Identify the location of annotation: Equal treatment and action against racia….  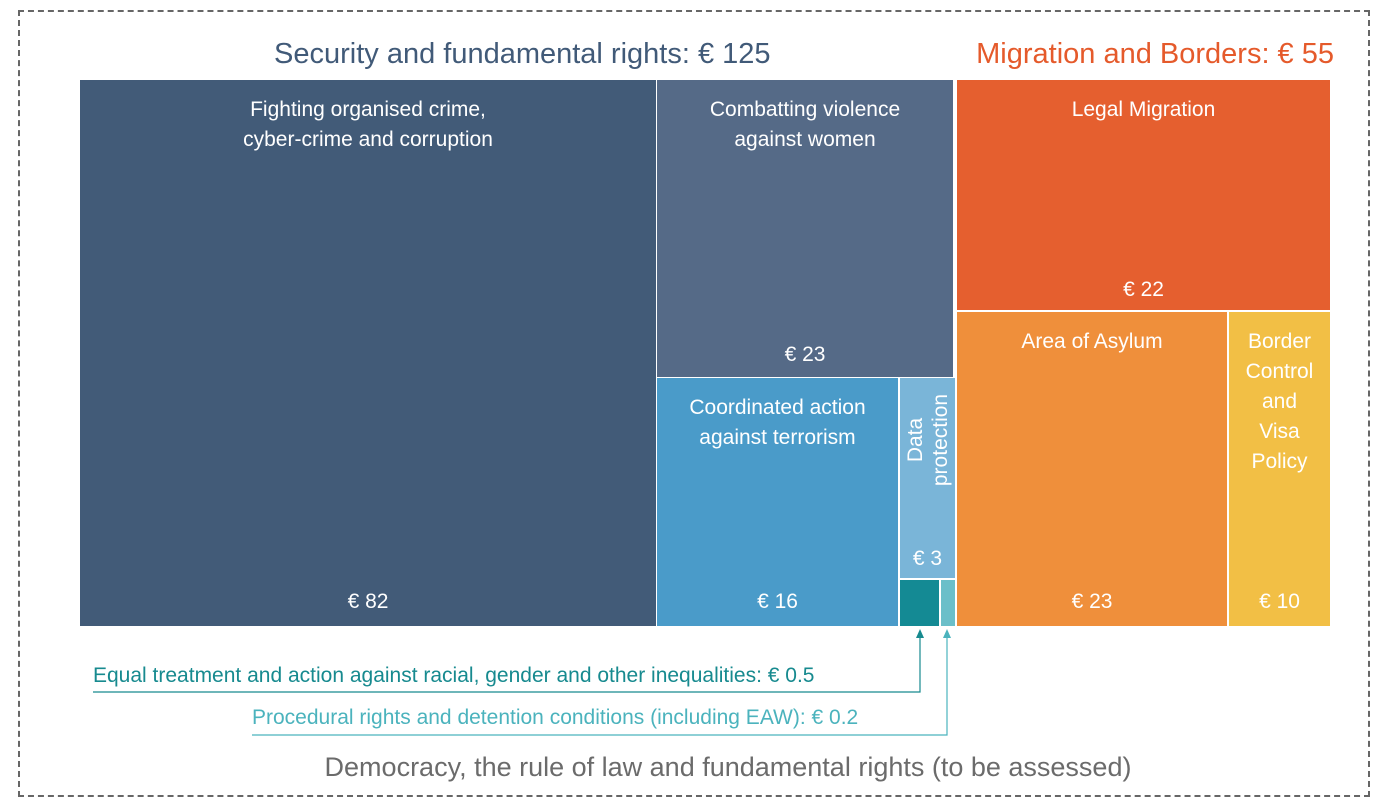
(454, 675).